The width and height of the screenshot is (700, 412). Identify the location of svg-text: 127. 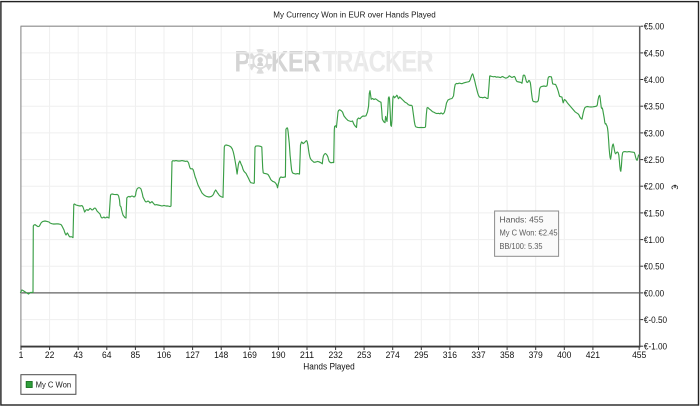
(192, 355).